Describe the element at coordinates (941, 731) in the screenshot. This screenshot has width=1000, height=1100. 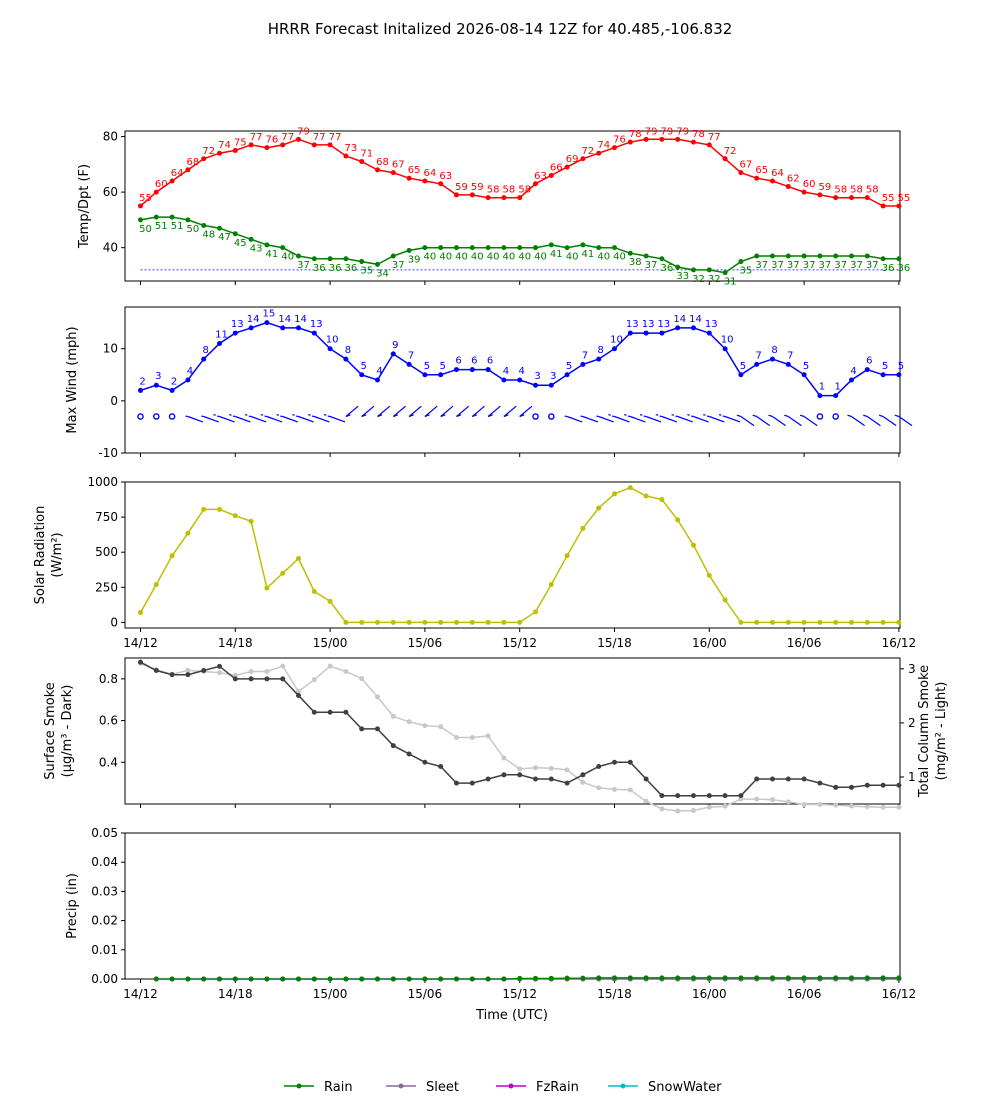
I see `smoke-panel-right-ylabel-line: (mg/m² - Light)` at that location.